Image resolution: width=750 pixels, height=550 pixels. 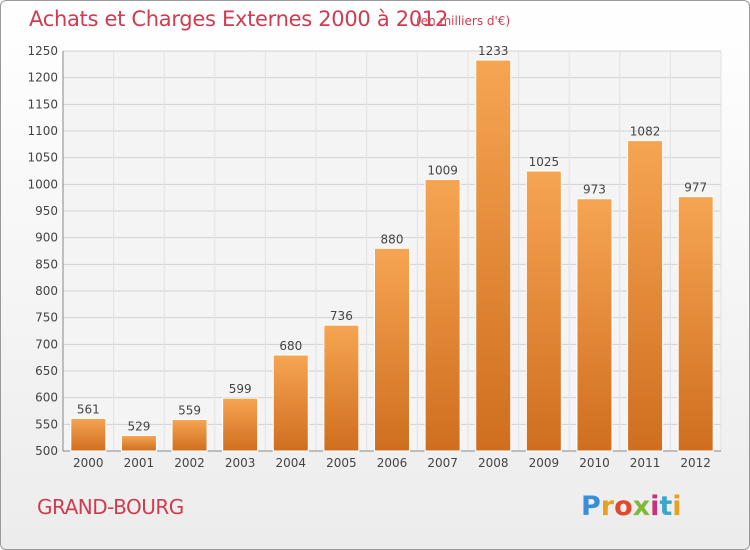 I want to click on y-tick-label: 1200, so click(x=42, y=78).